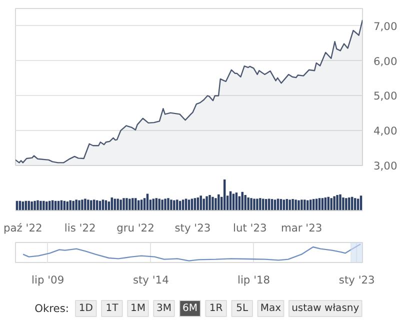  What do you see at coordinates (164, 308) in the screenshot?
I see `category-label: 3M` at bounding box center [164, 308].